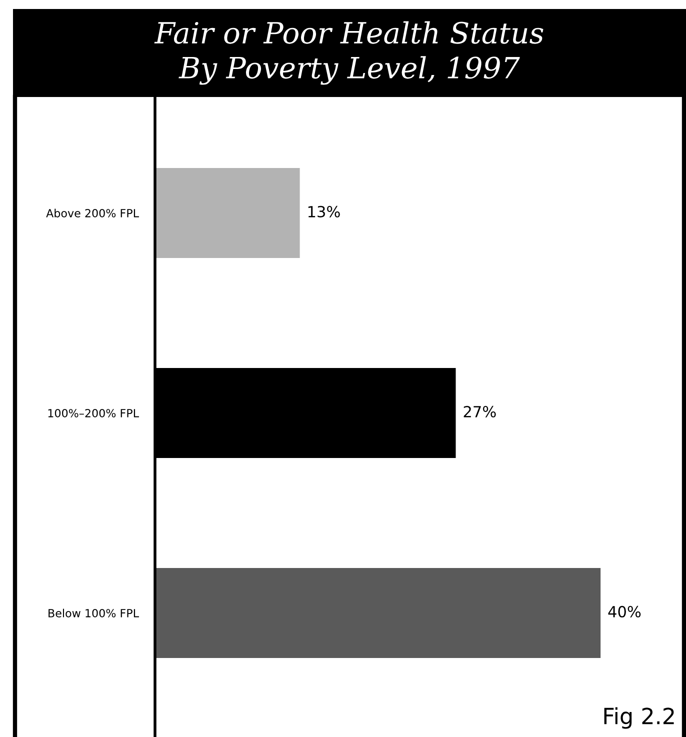 The image size is (686, 737). I want to click on y-tick-label: Below 100% FPL, so click(93, 613).